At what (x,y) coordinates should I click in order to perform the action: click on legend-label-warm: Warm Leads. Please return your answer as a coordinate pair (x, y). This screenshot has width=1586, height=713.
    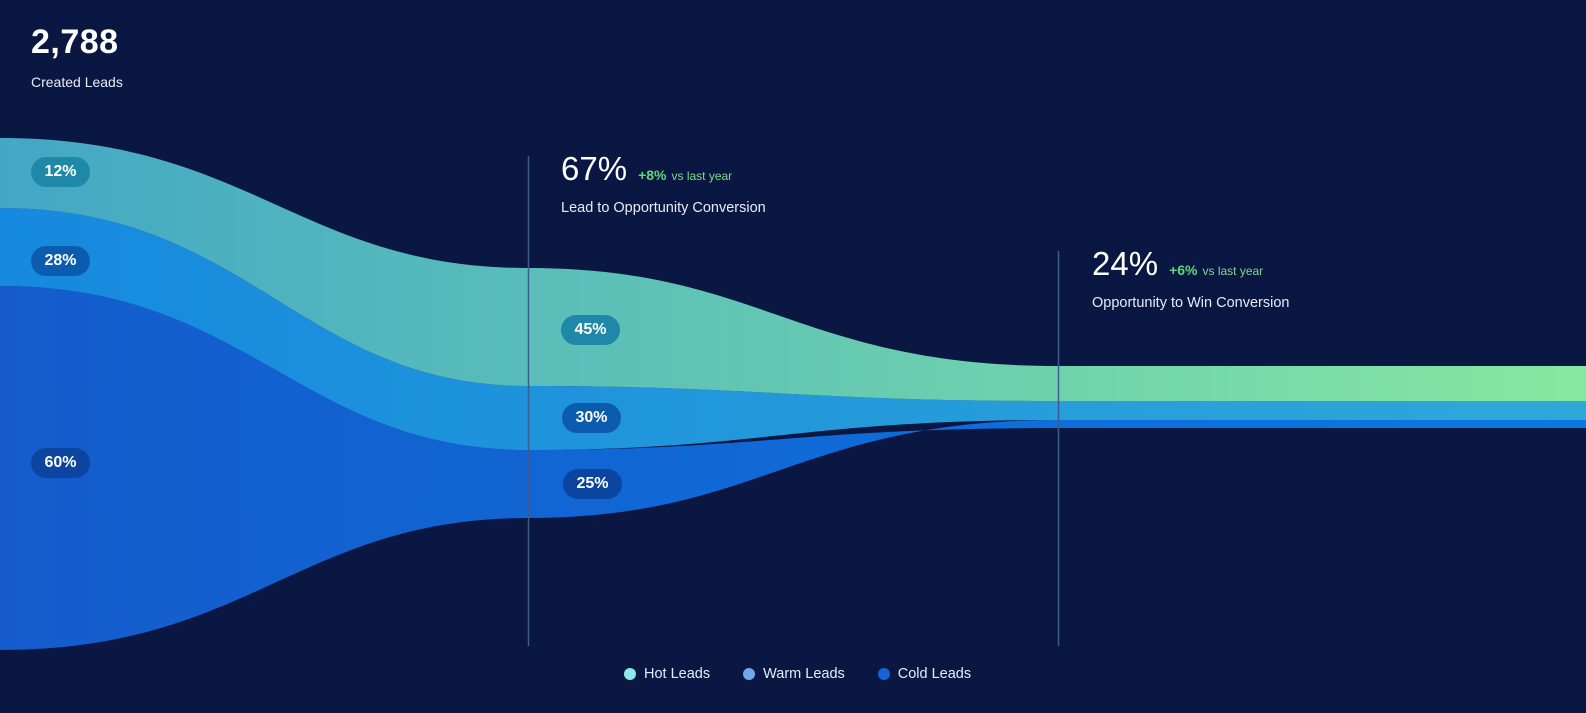
    Looking at the image, I should click on (804, 674).